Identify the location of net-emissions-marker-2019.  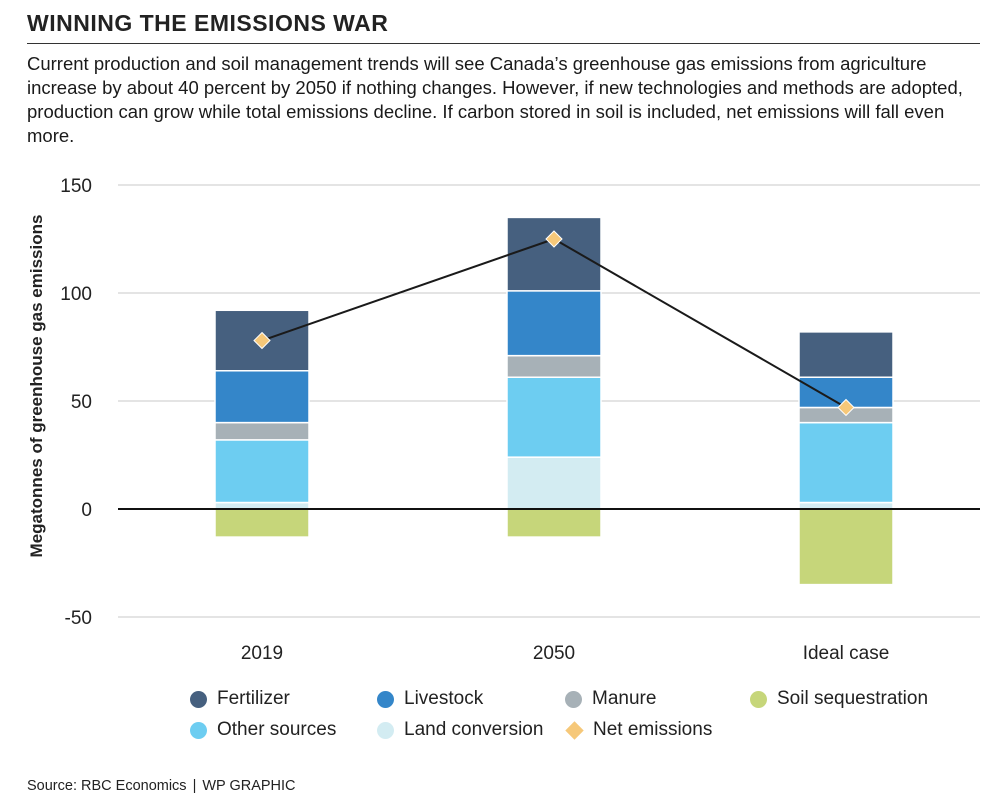
(262, 340).